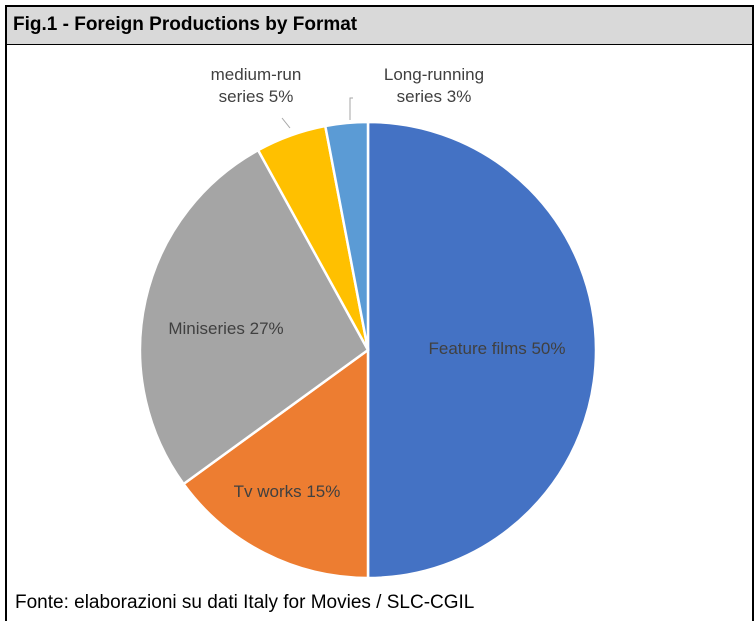  Describe the element at coordinates (267, 491) in the screenshot. I see `category-label: Tv works` at that location.